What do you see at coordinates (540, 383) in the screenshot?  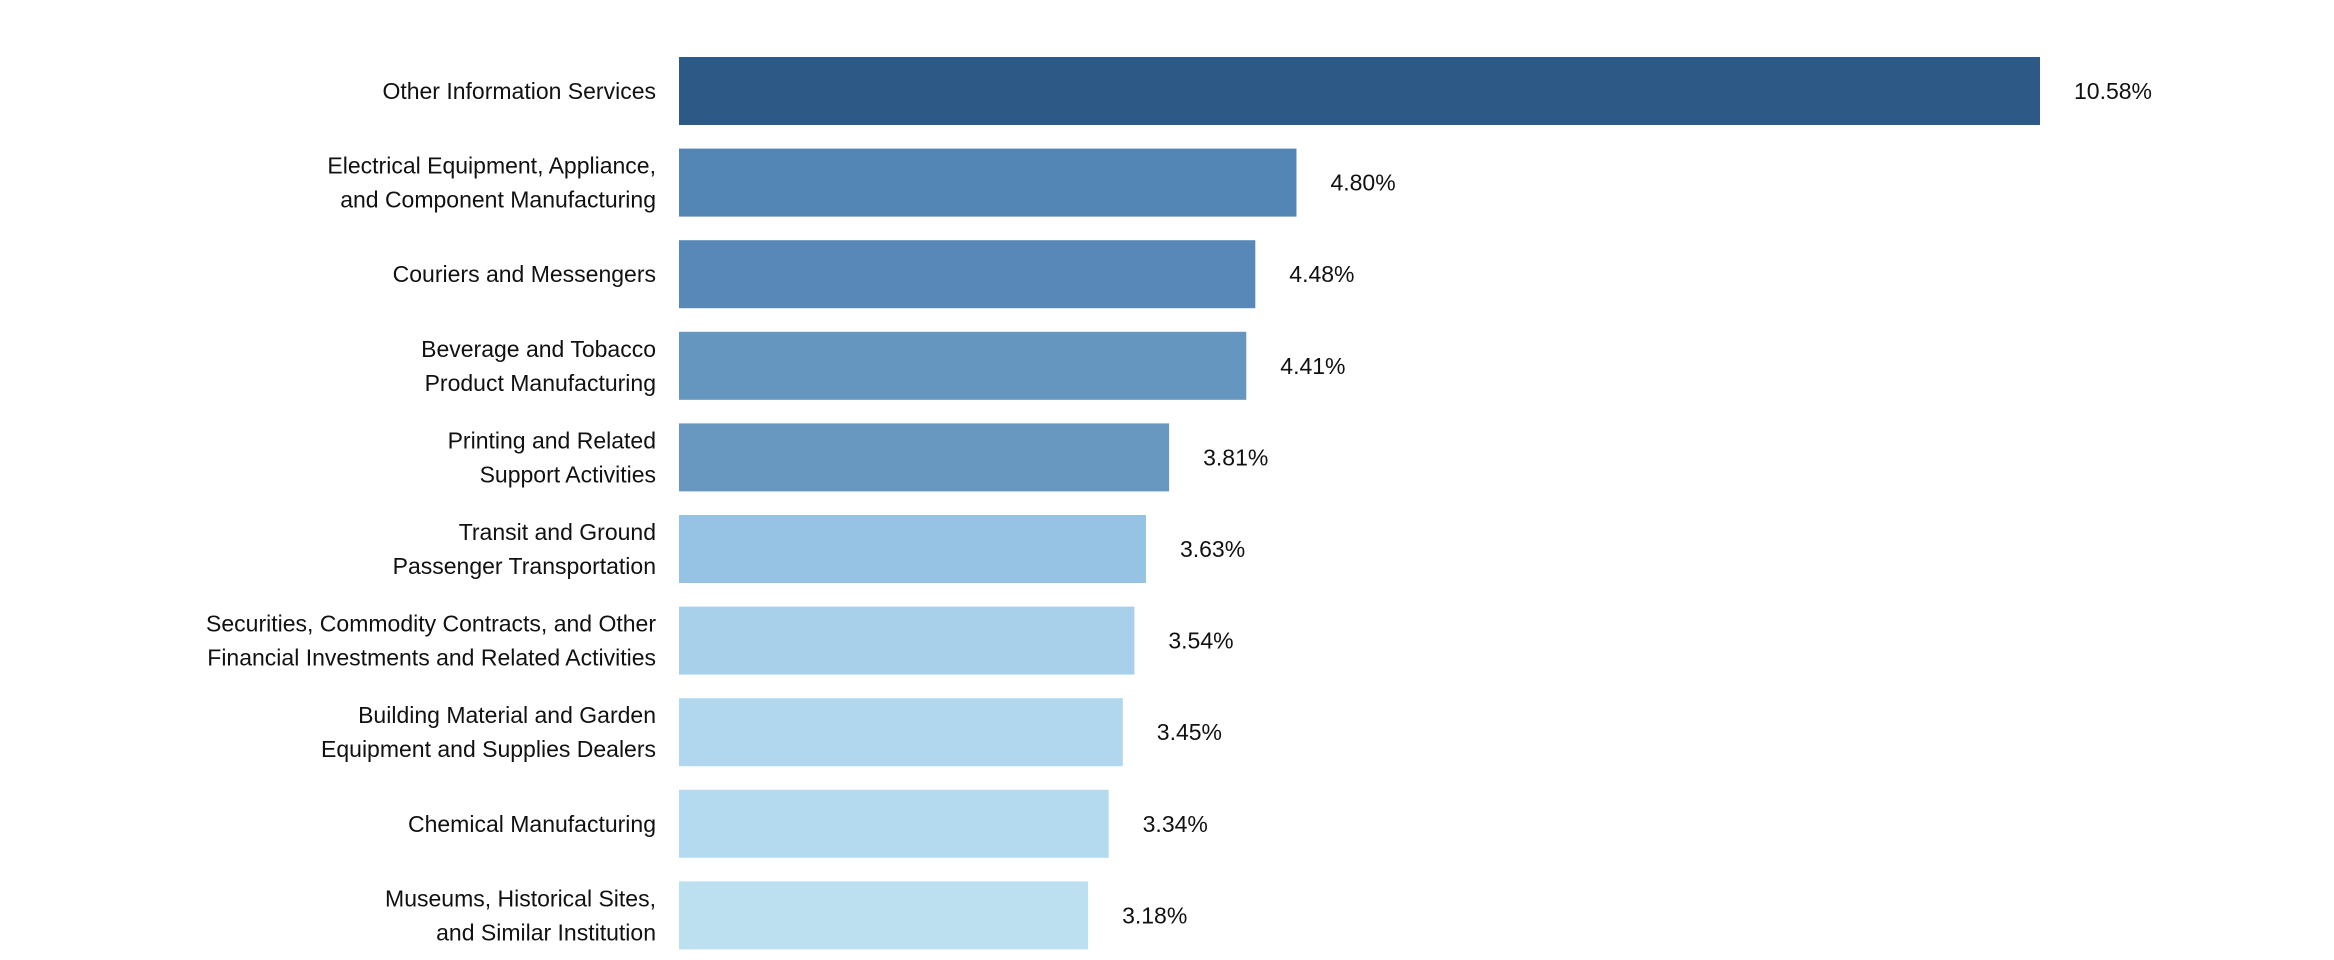 I see `category-label-line: Product Manufacturing` at bounding box center [540, 383].